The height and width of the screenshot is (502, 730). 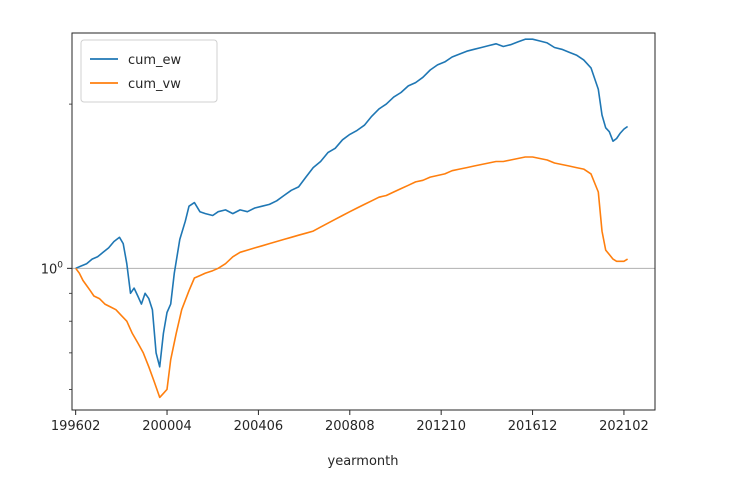 I want to click on x-tick-label: 199602, so click(x=76, y=426).